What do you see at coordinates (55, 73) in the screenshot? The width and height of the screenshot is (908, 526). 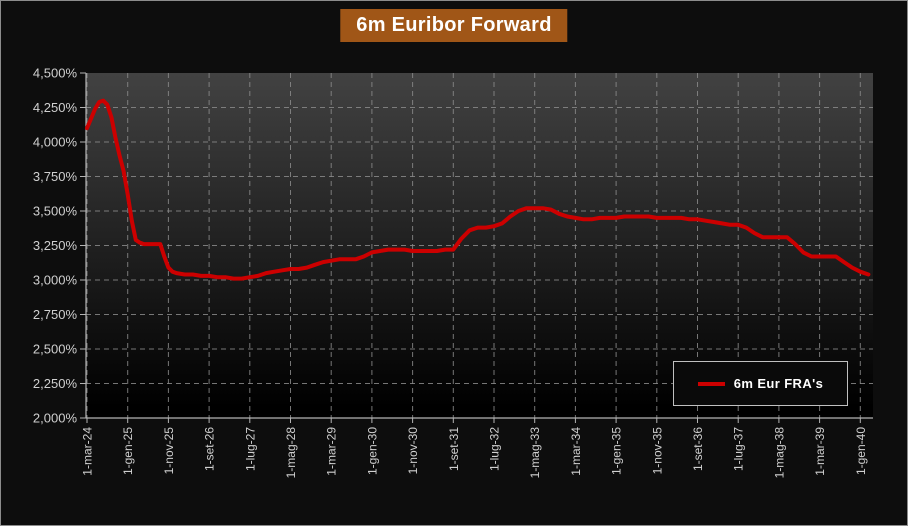 I see `y-tick-label: 4,500%` at bounding box center [55, 73].